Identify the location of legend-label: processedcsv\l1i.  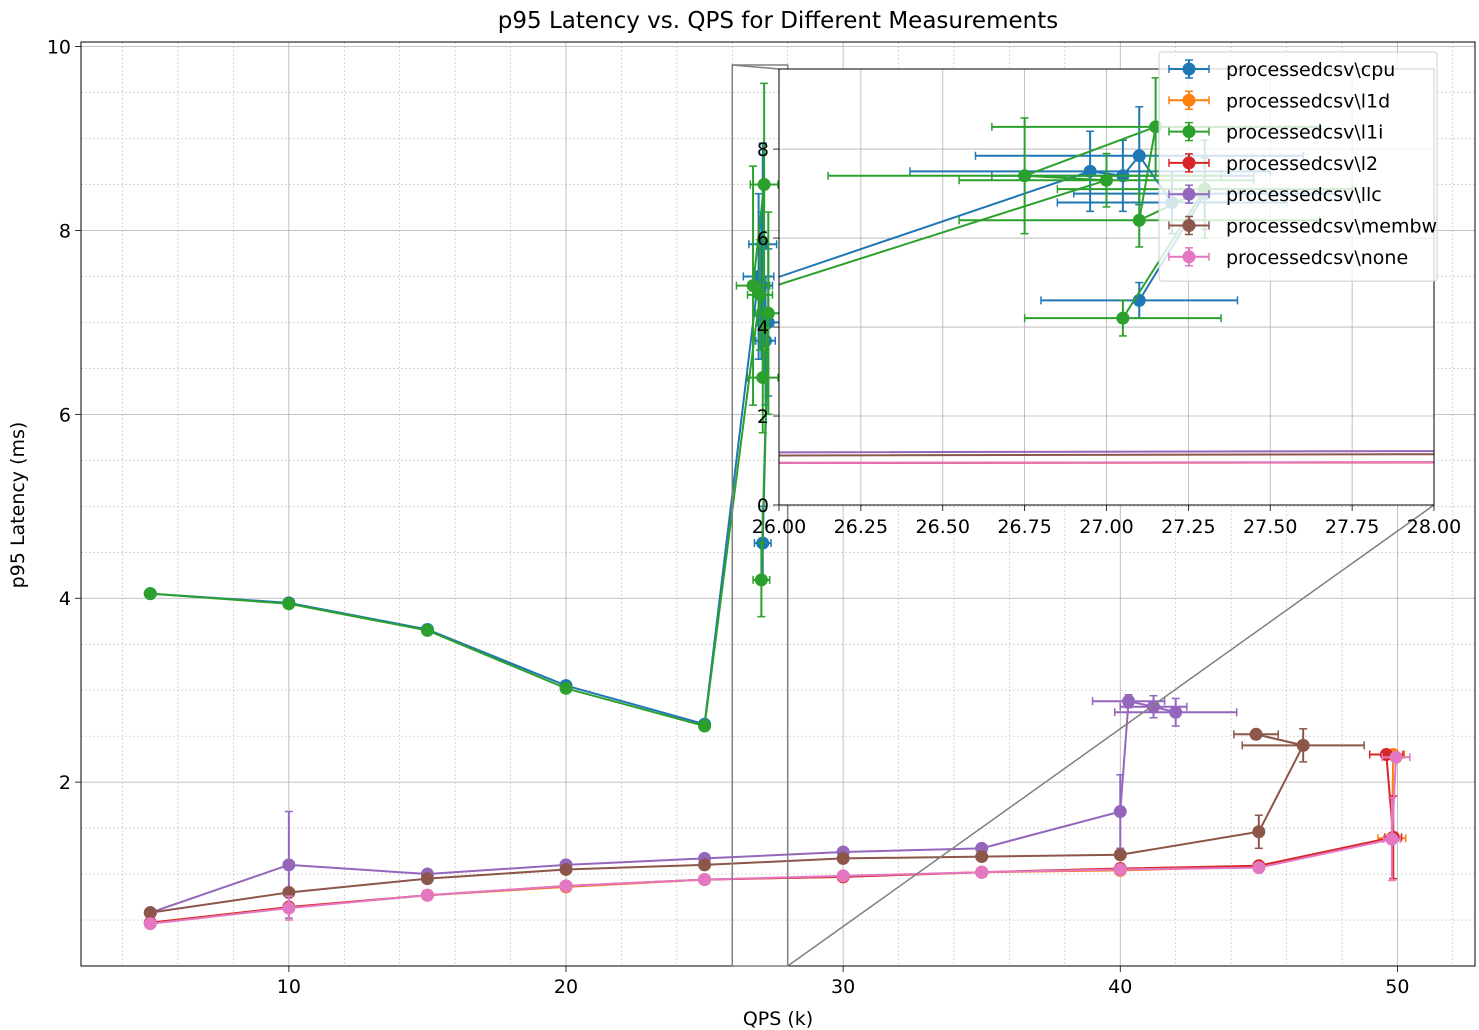
(1304, 133).